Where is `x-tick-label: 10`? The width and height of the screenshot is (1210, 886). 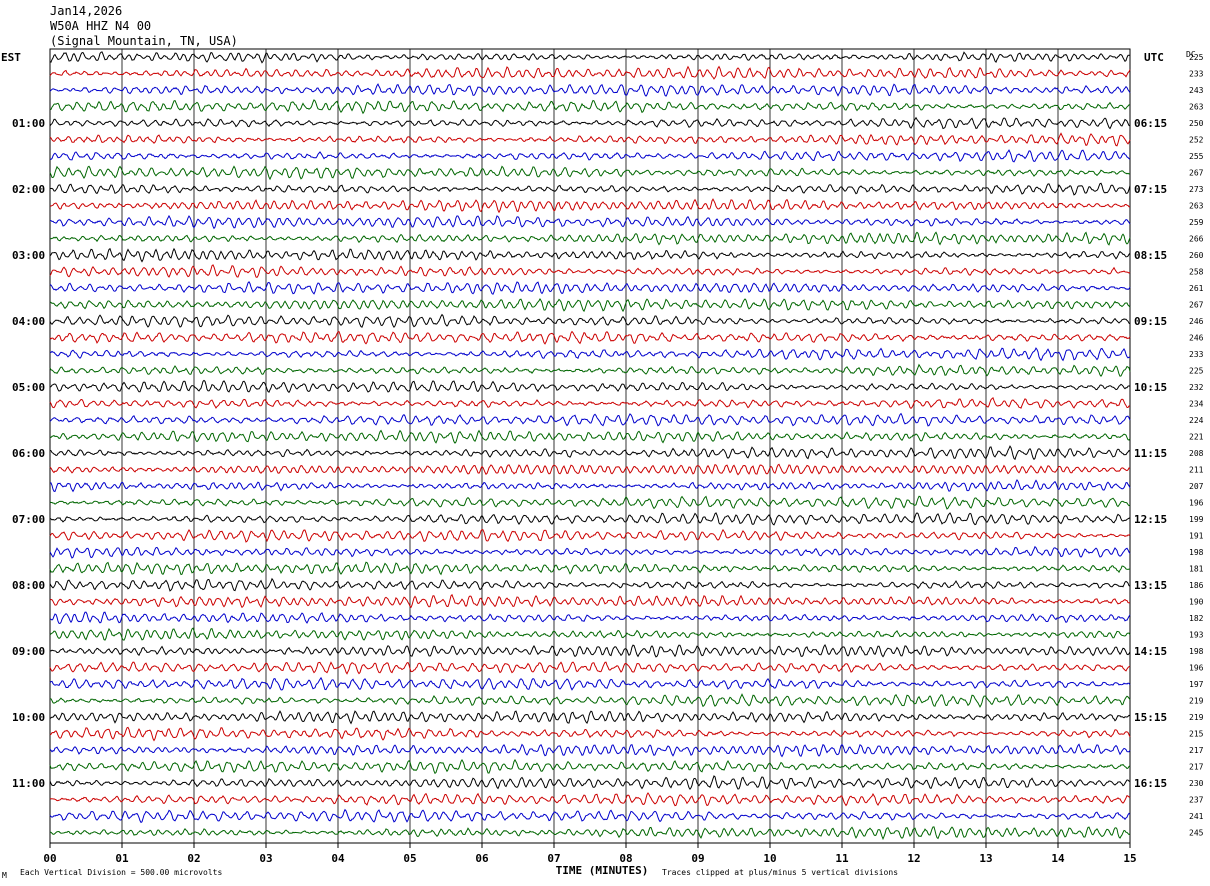
x-tick-label: 10 is located at coordinates (769, 858).